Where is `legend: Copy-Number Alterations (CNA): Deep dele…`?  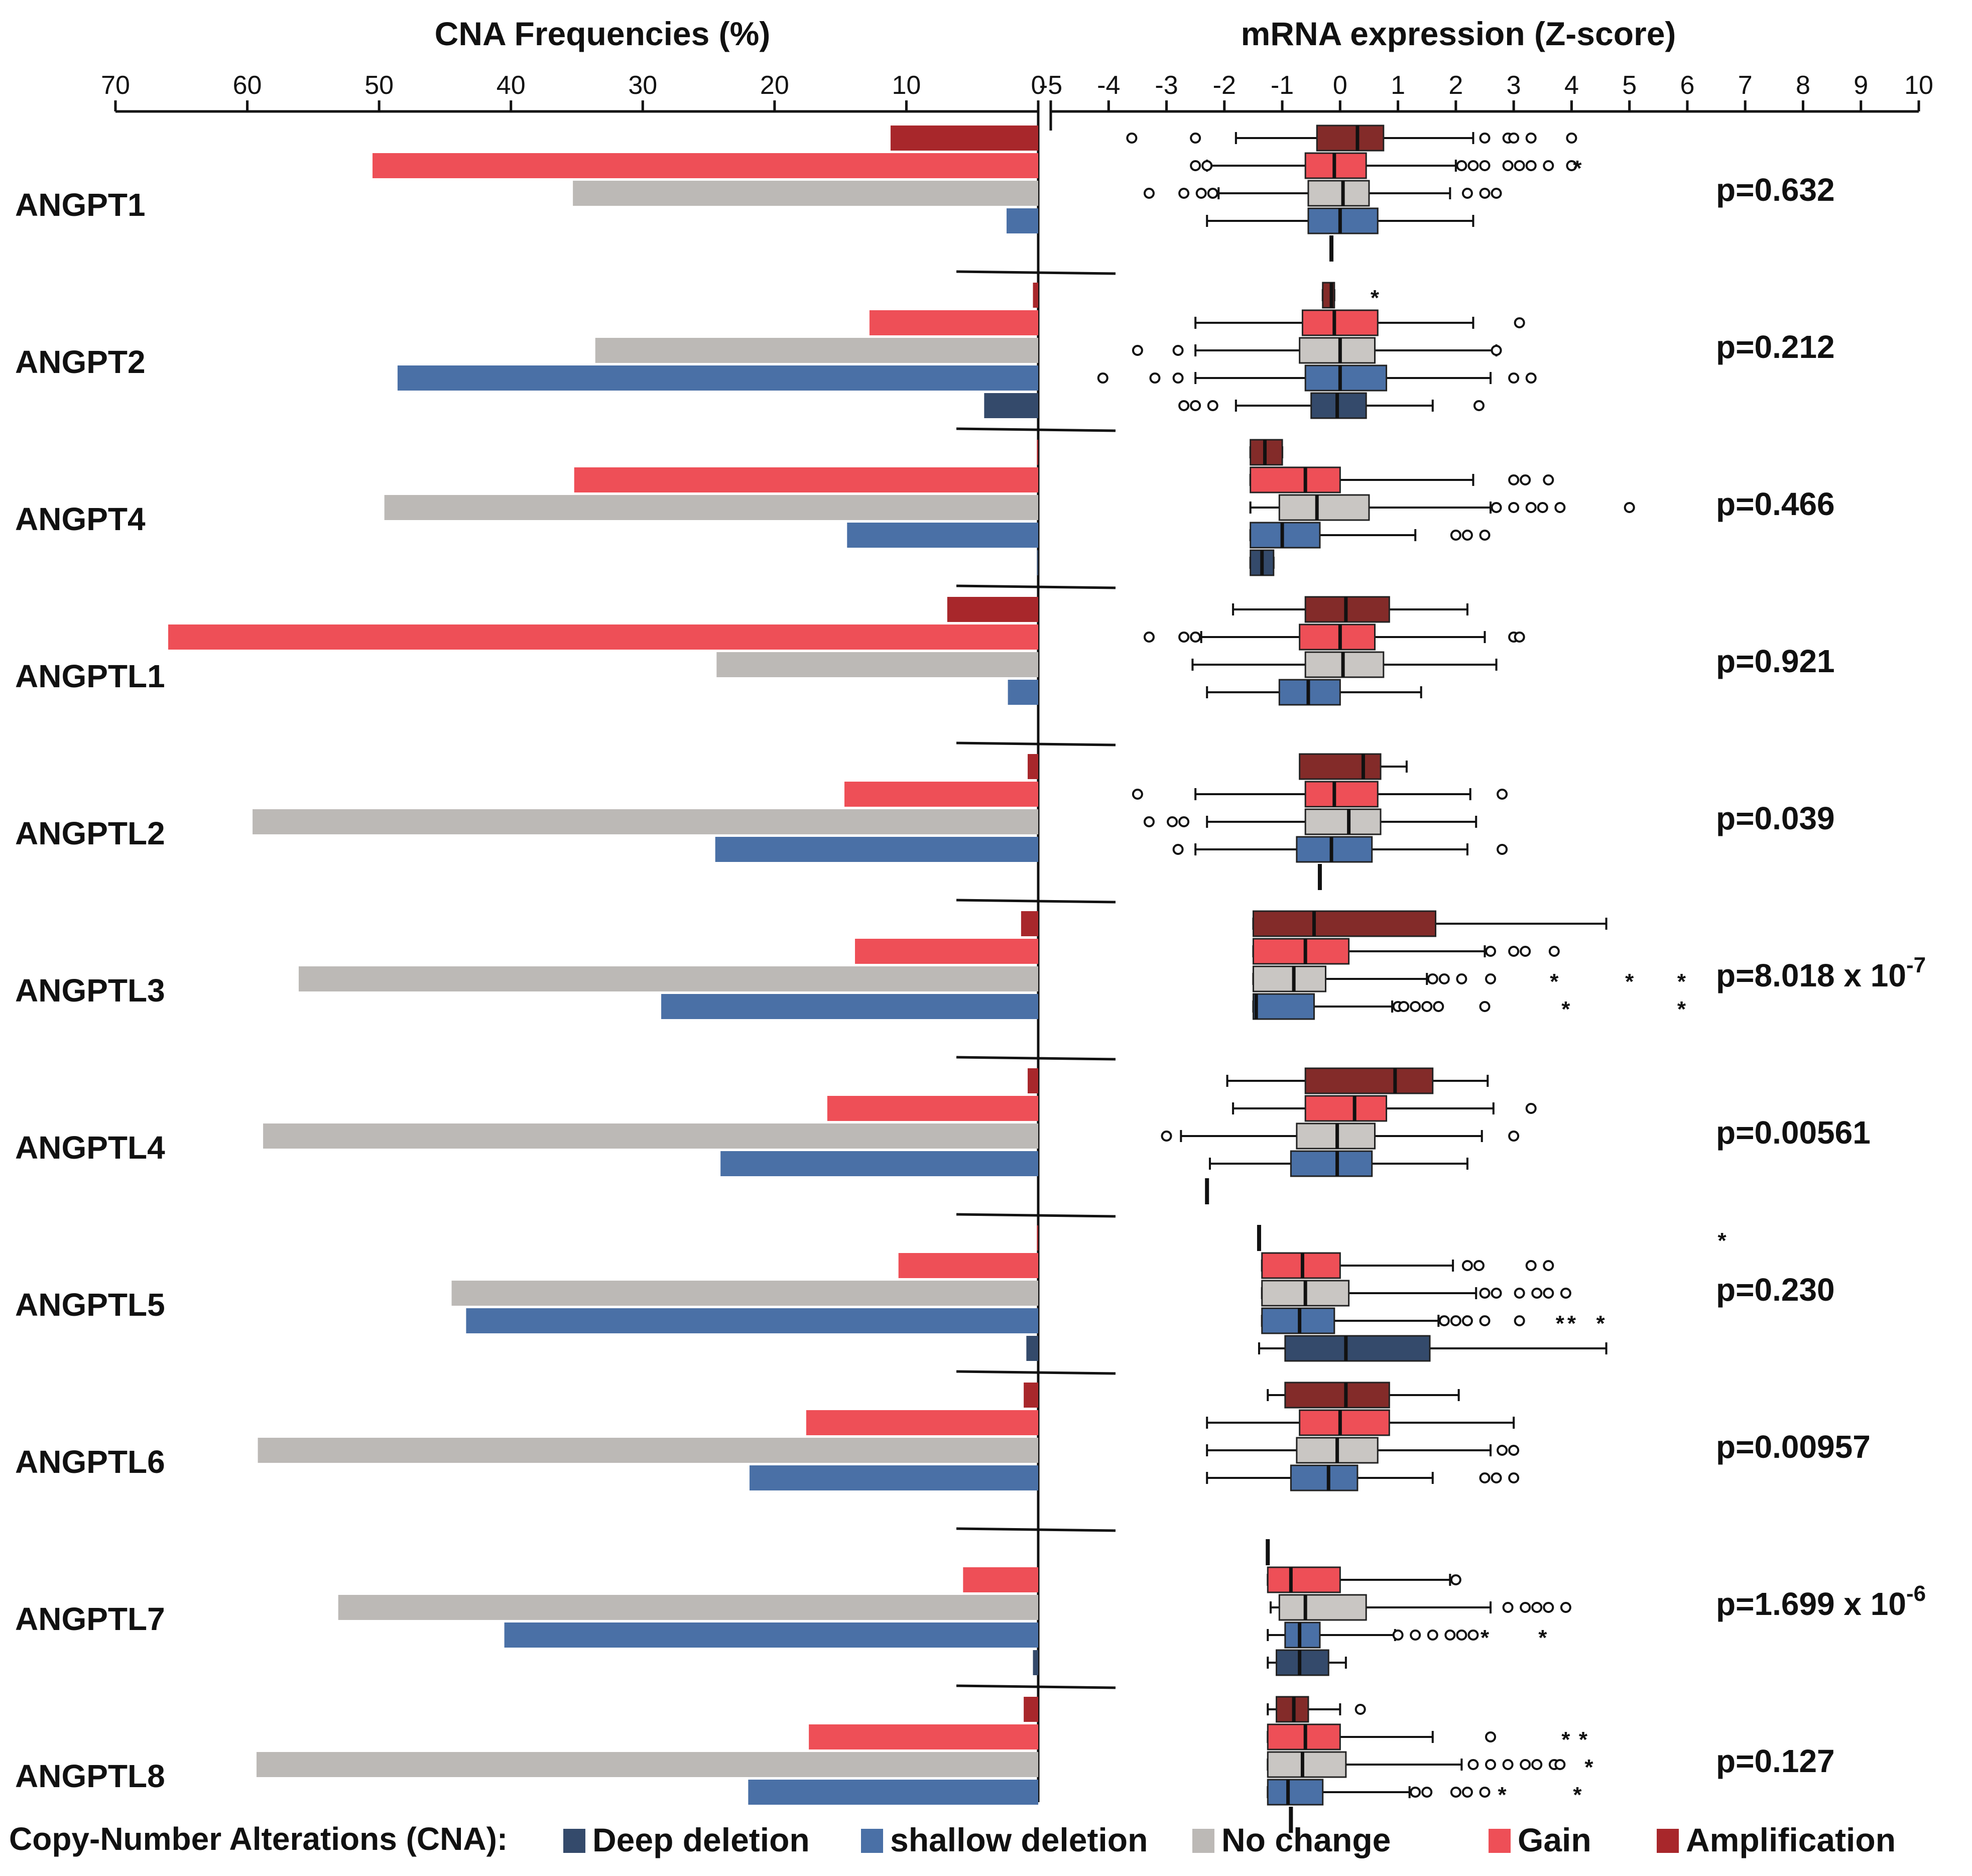 legend: Copy-Number Alterations (CNA): Deep dele… is located at coordinates (953, 1839).